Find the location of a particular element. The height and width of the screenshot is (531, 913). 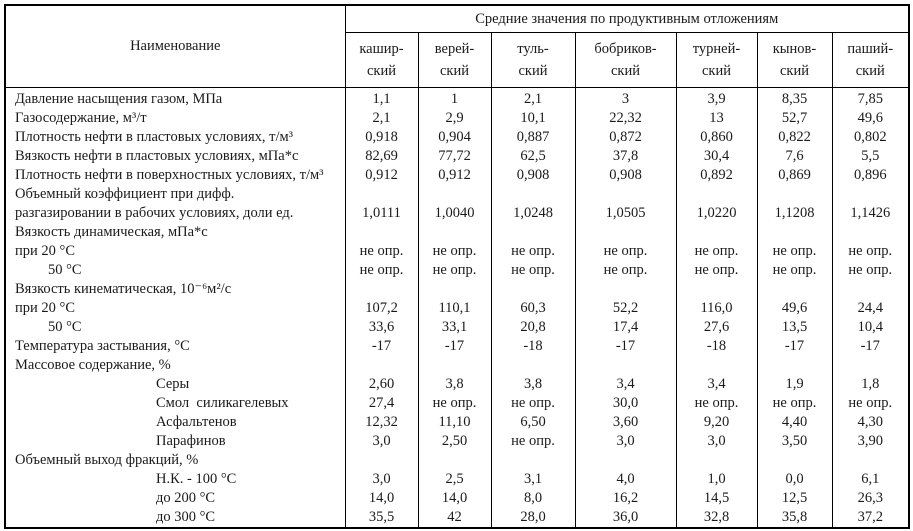

cell-value: 32,8 is located at coordinates (716, 518).